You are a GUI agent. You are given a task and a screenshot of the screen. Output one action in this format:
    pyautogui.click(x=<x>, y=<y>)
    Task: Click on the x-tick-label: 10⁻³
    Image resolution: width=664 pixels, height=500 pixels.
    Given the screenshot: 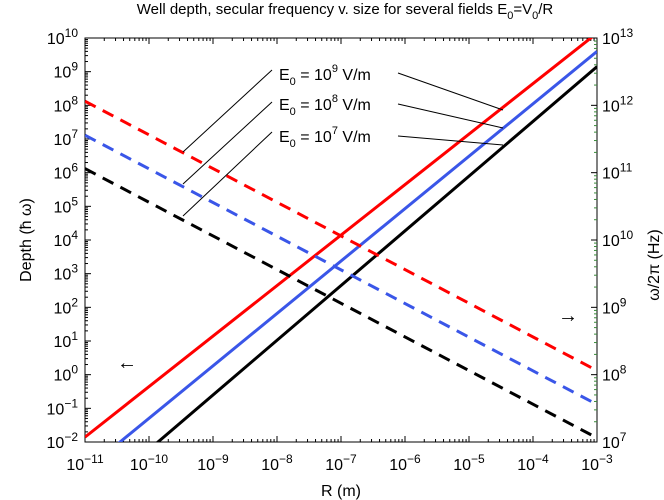 What is the action you would take?
    pyautogui.click(x=597, y=463)
    